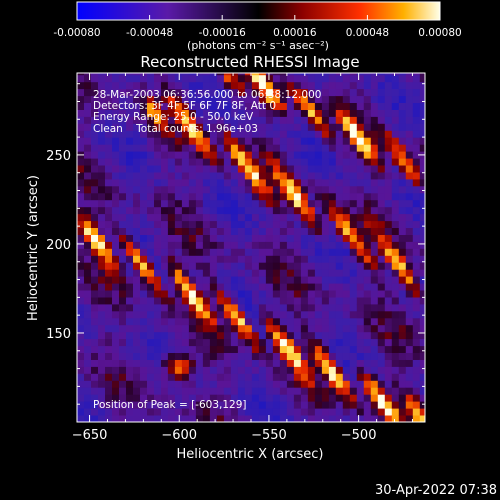 Image resolution: width=500 pixels, height=500 pixels. Describe the element at coordinates (184, 106) in the screenshot. I see `annotation-detectors: Detectors: 3F 4F 5F 6F 7F 8F, Att 0` at that location.